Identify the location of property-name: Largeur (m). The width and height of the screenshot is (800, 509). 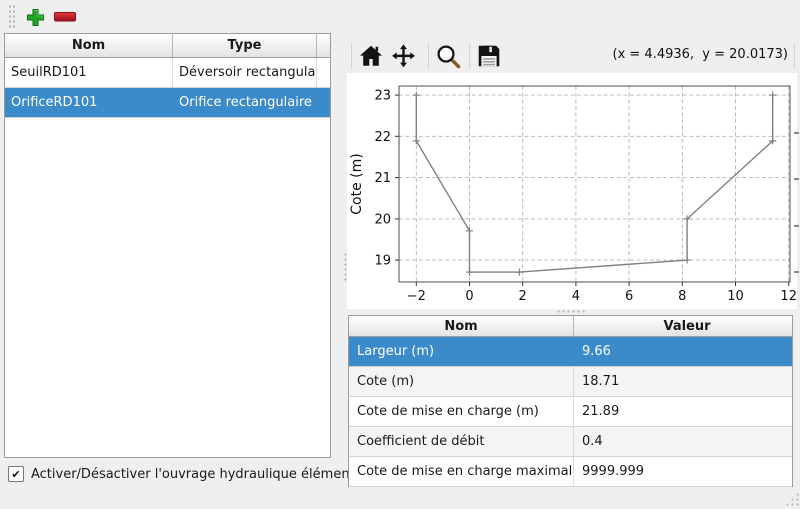
(396, 351).